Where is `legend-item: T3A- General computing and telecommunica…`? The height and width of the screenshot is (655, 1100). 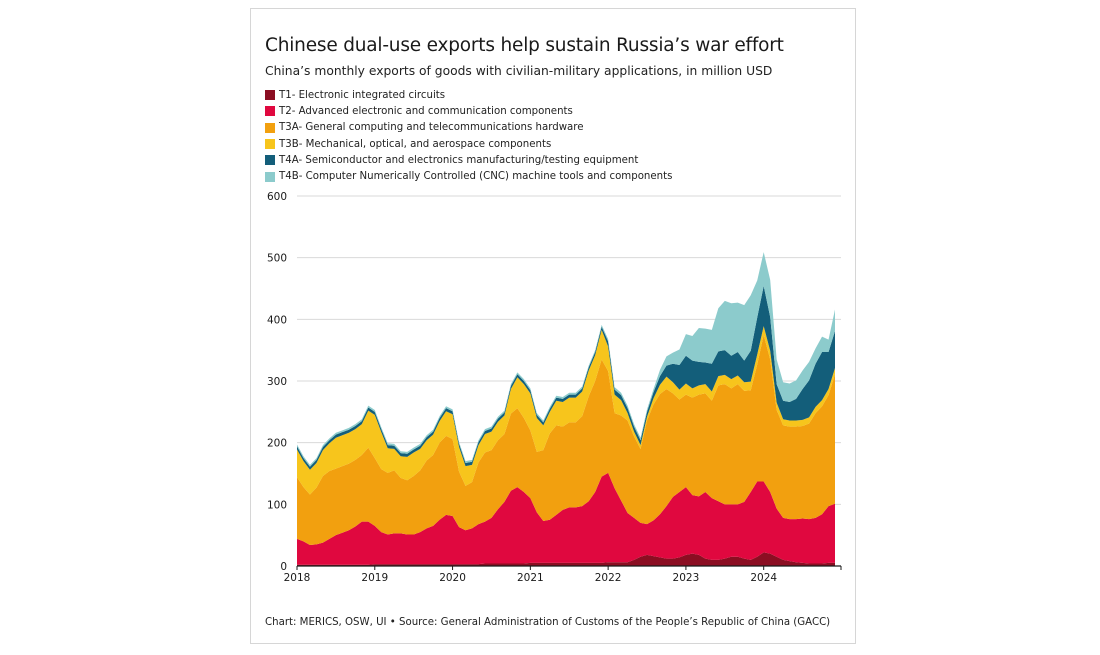 legend-item: T3A- General computing and telecommunica… is located at coordinates (468, 128).